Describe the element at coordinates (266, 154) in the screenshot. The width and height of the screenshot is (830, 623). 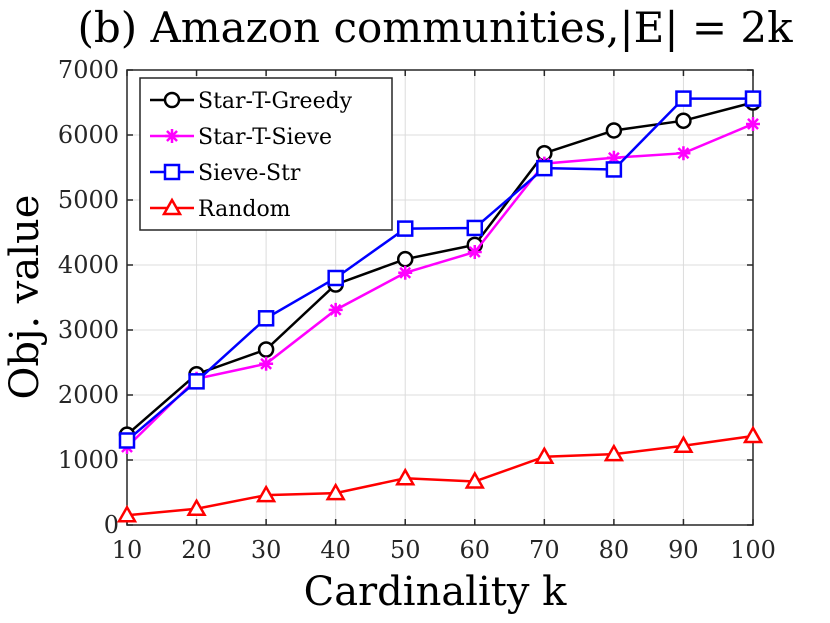
I see `legend-box` at that location.